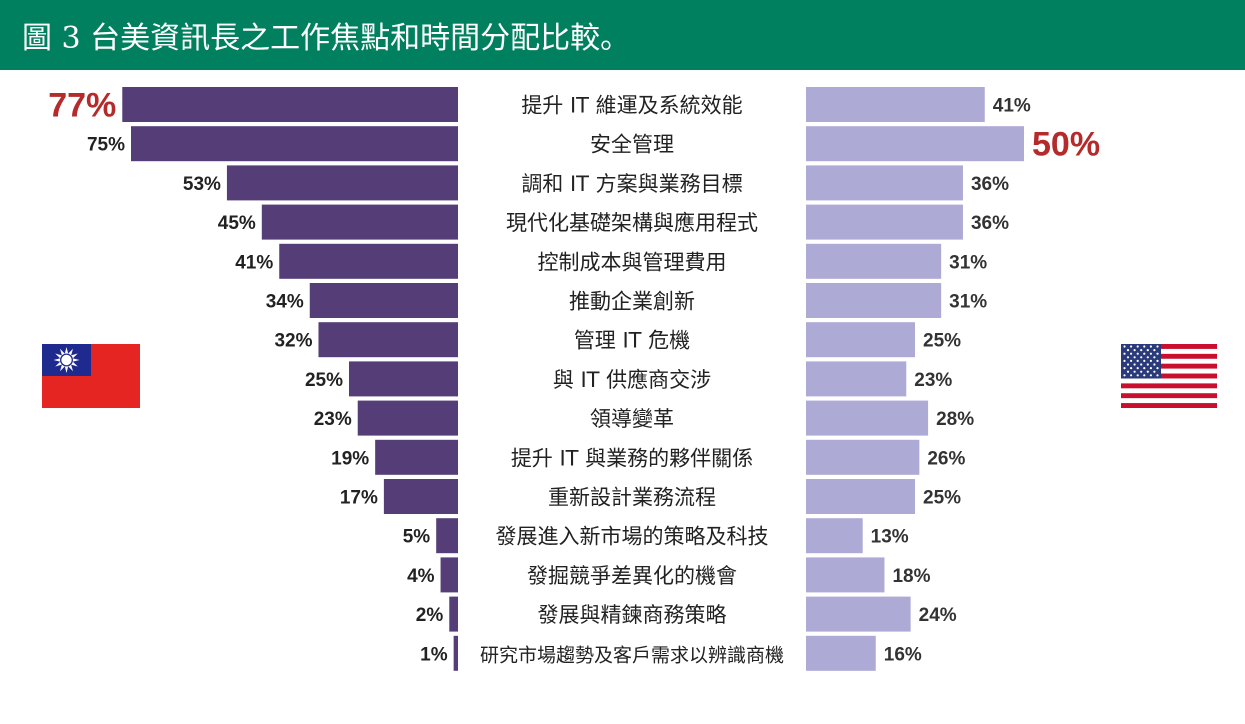 The width and height of the screenshot is (1245, 724). I want to click on right-series-bars, so click(915, 379).